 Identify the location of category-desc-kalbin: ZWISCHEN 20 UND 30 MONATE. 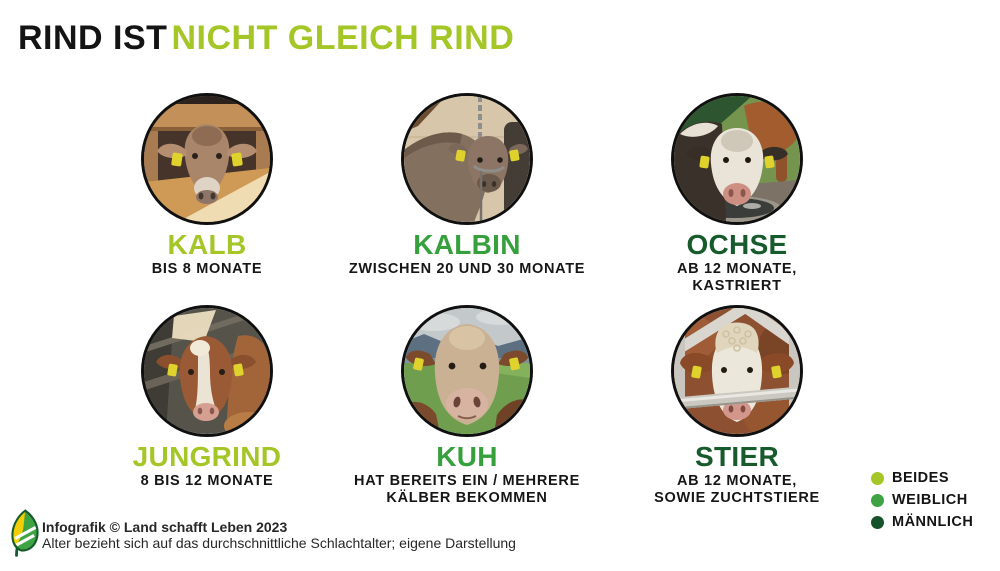
(467, 269).